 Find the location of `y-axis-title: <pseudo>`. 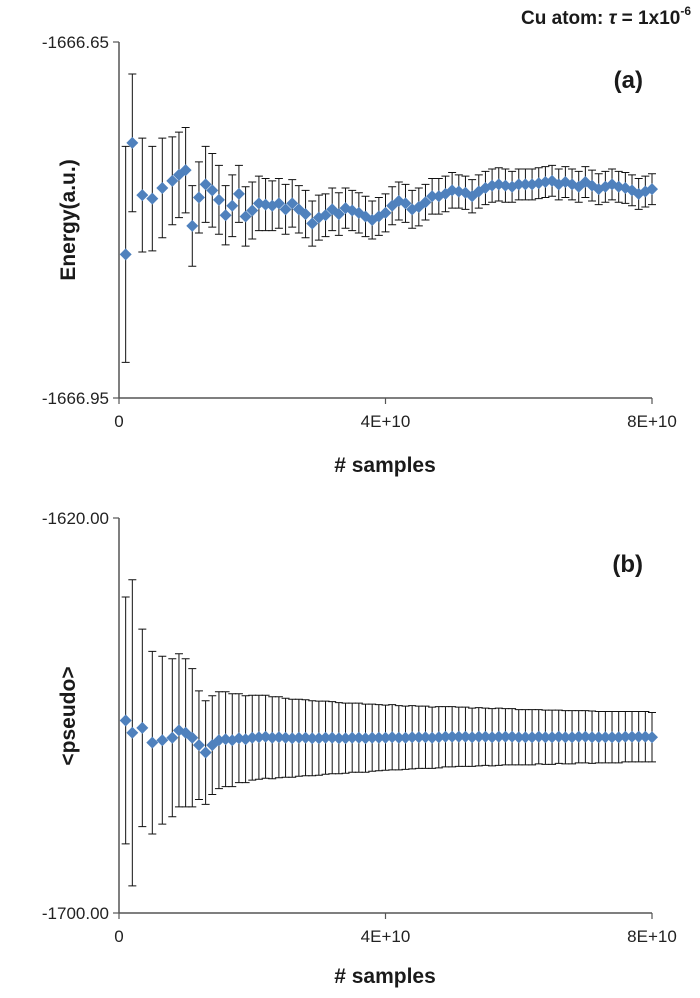

y-axis-title: <pseudo> is located at coordinates (68, 715).